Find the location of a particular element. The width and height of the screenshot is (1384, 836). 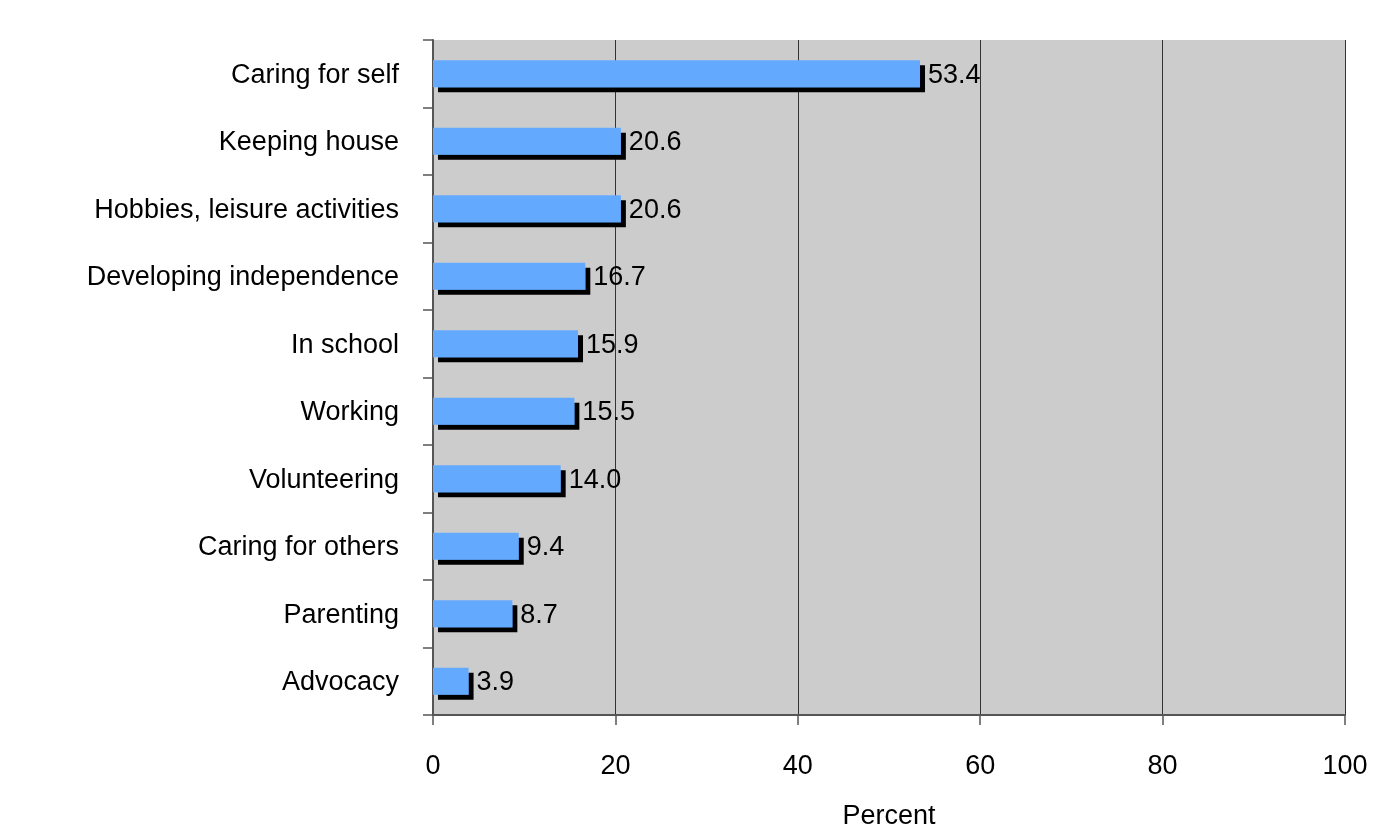

x-tick-label: 100 is located at coordinates (1345, 764).